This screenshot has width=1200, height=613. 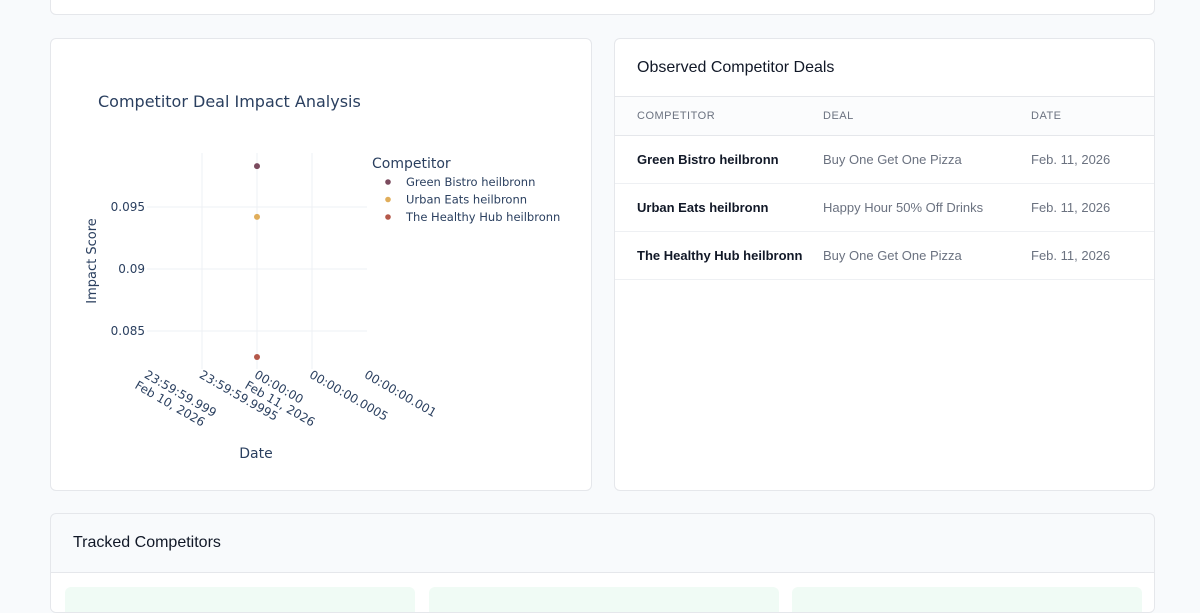 I want to click on y-axis-label: Impact Score, so click(x=92, y=261).